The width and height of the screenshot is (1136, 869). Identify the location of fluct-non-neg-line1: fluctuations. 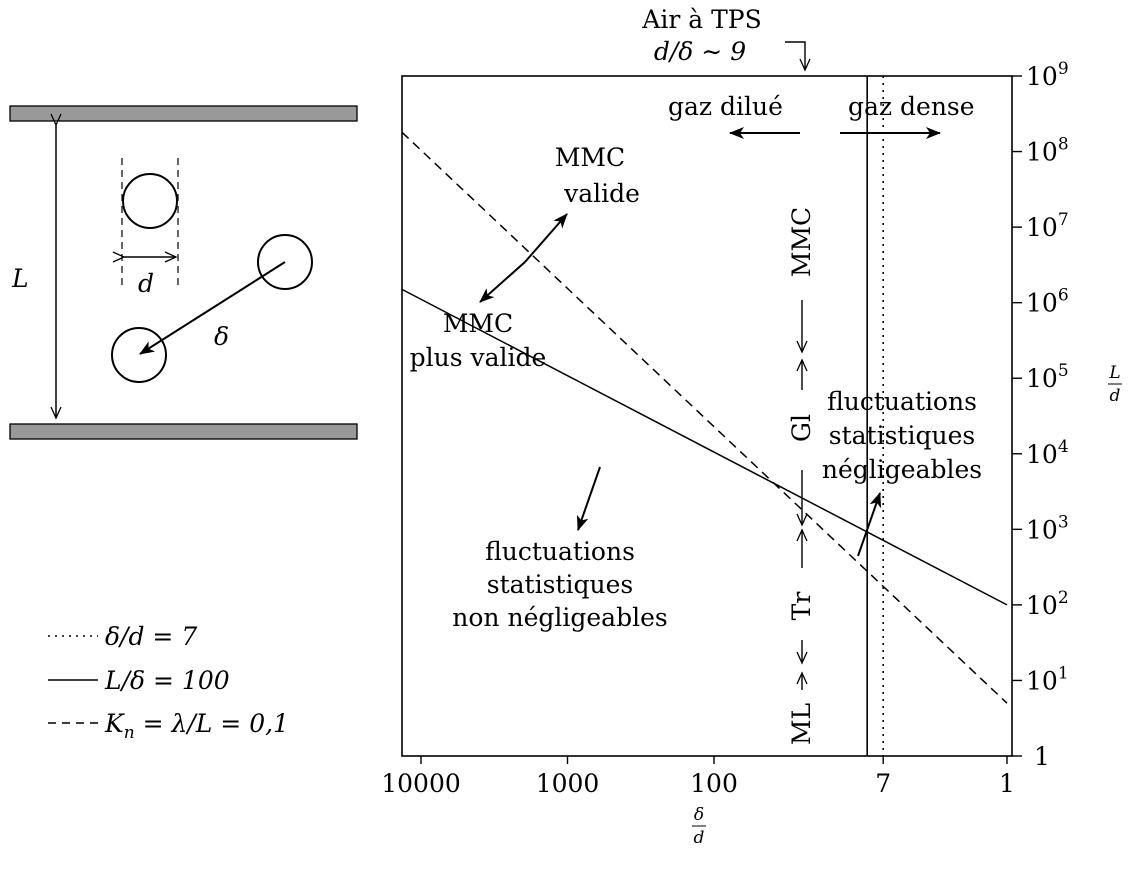
(560, 551).